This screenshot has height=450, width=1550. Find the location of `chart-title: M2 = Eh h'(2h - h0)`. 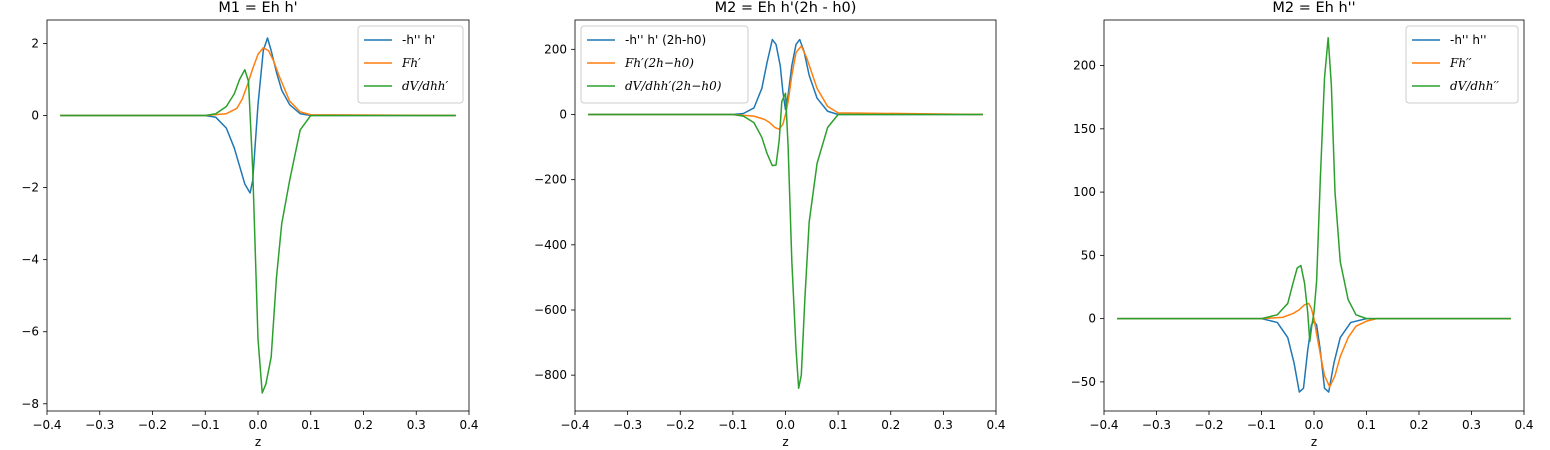

chart-title: M2 = Eh h'(2h - h0) is located at coordinates (786, 8).